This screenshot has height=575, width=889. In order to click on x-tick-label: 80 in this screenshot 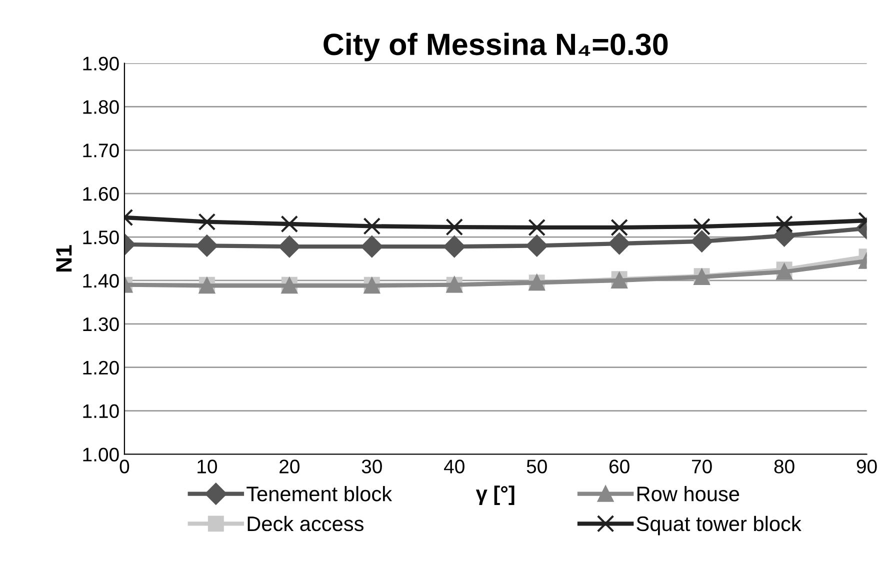, I will do `click(784, 467)`.